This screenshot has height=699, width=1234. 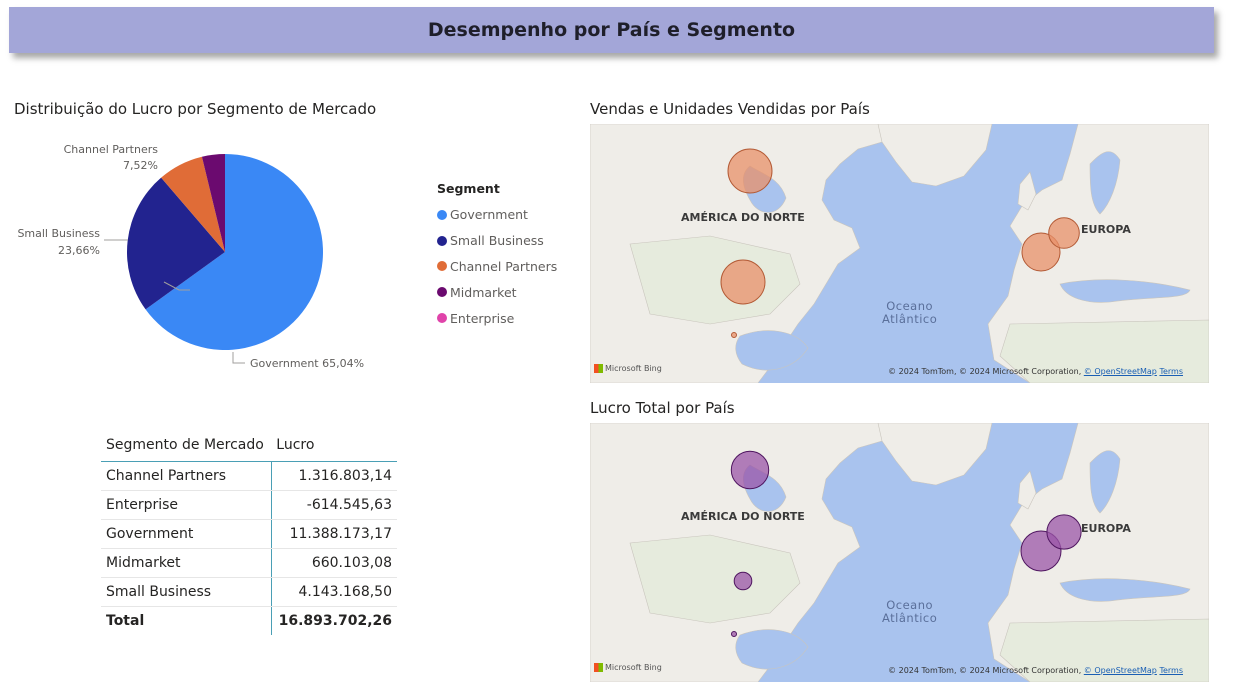 I want to click on map-bubble-france, so click(x=1041, y=252).